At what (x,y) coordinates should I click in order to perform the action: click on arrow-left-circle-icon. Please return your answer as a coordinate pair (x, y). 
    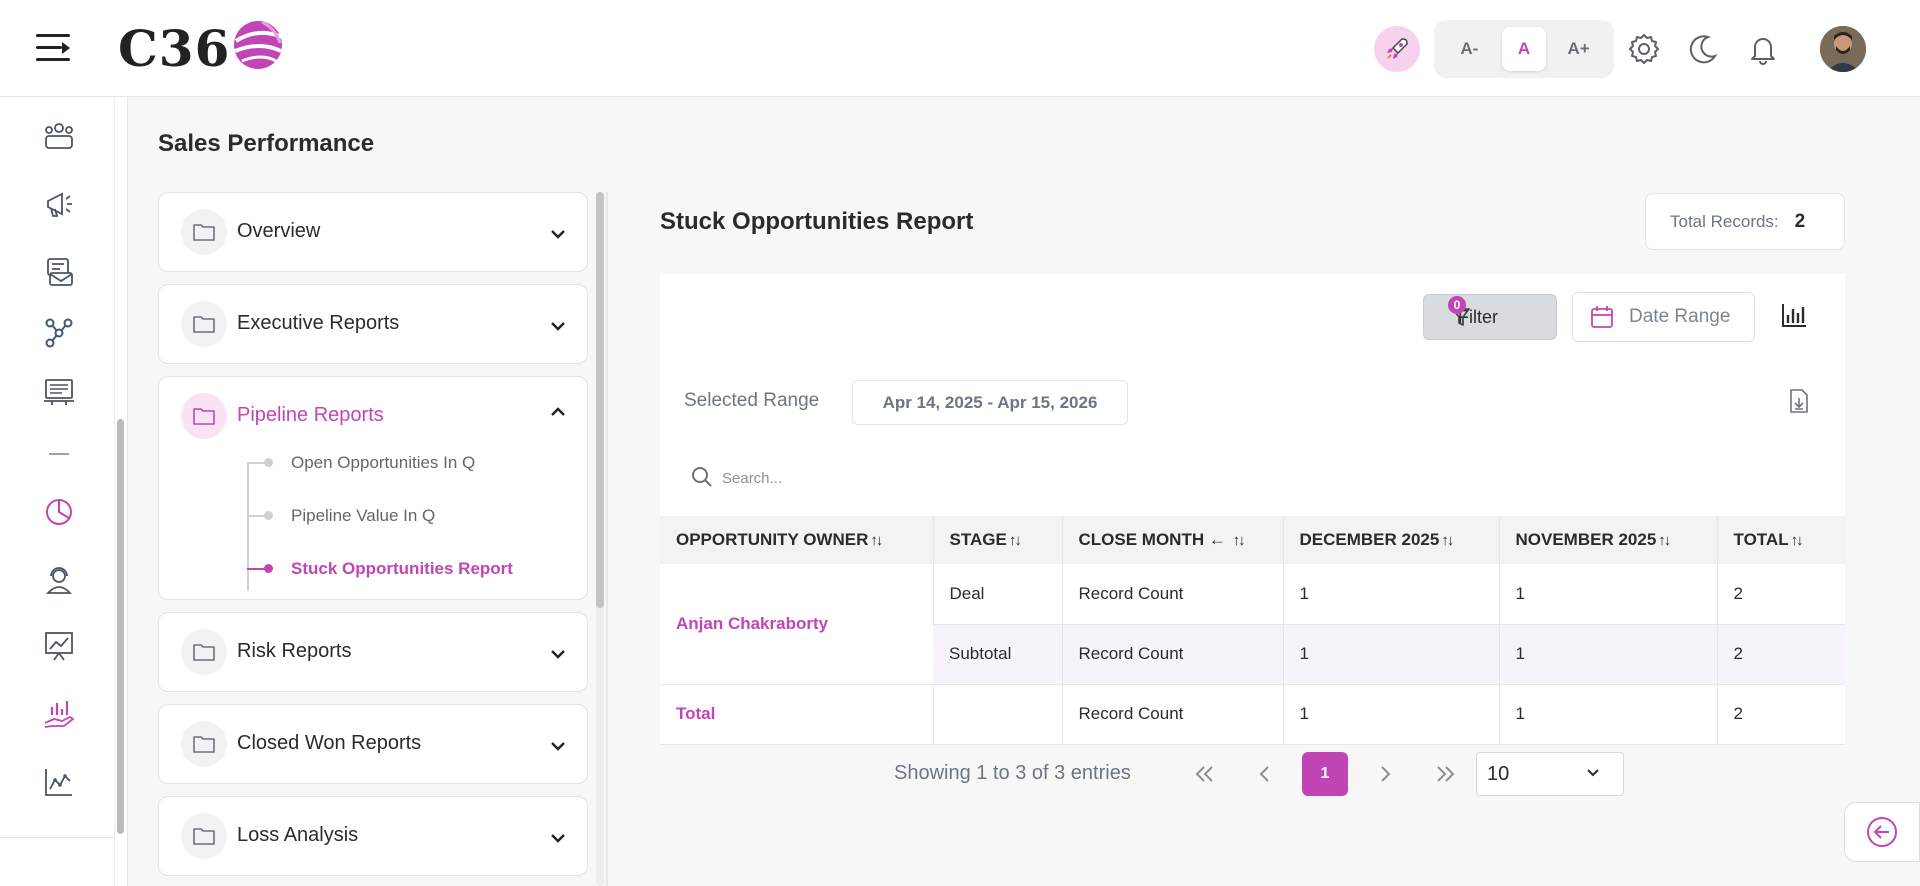
    Looking at the image, I should click on (1882, 832).